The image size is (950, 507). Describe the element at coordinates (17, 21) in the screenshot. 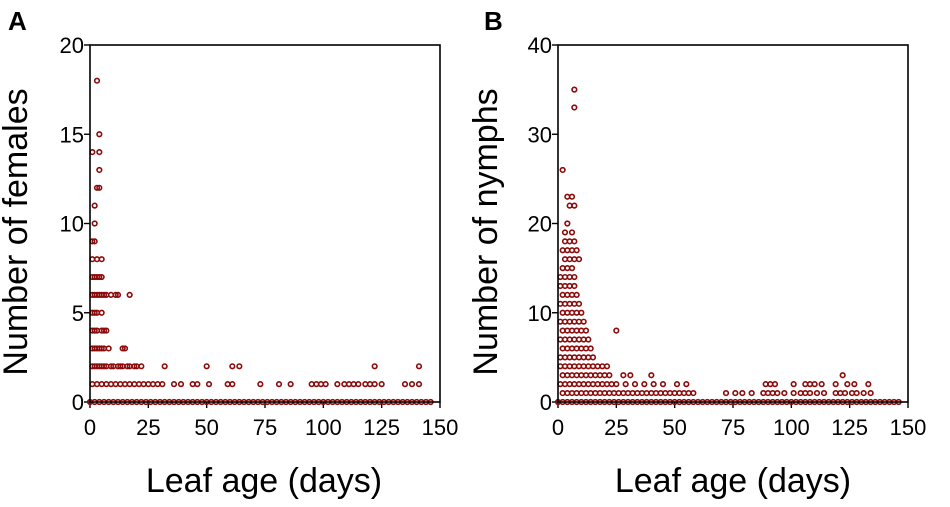

I see `panel-a-label: A` at that location.